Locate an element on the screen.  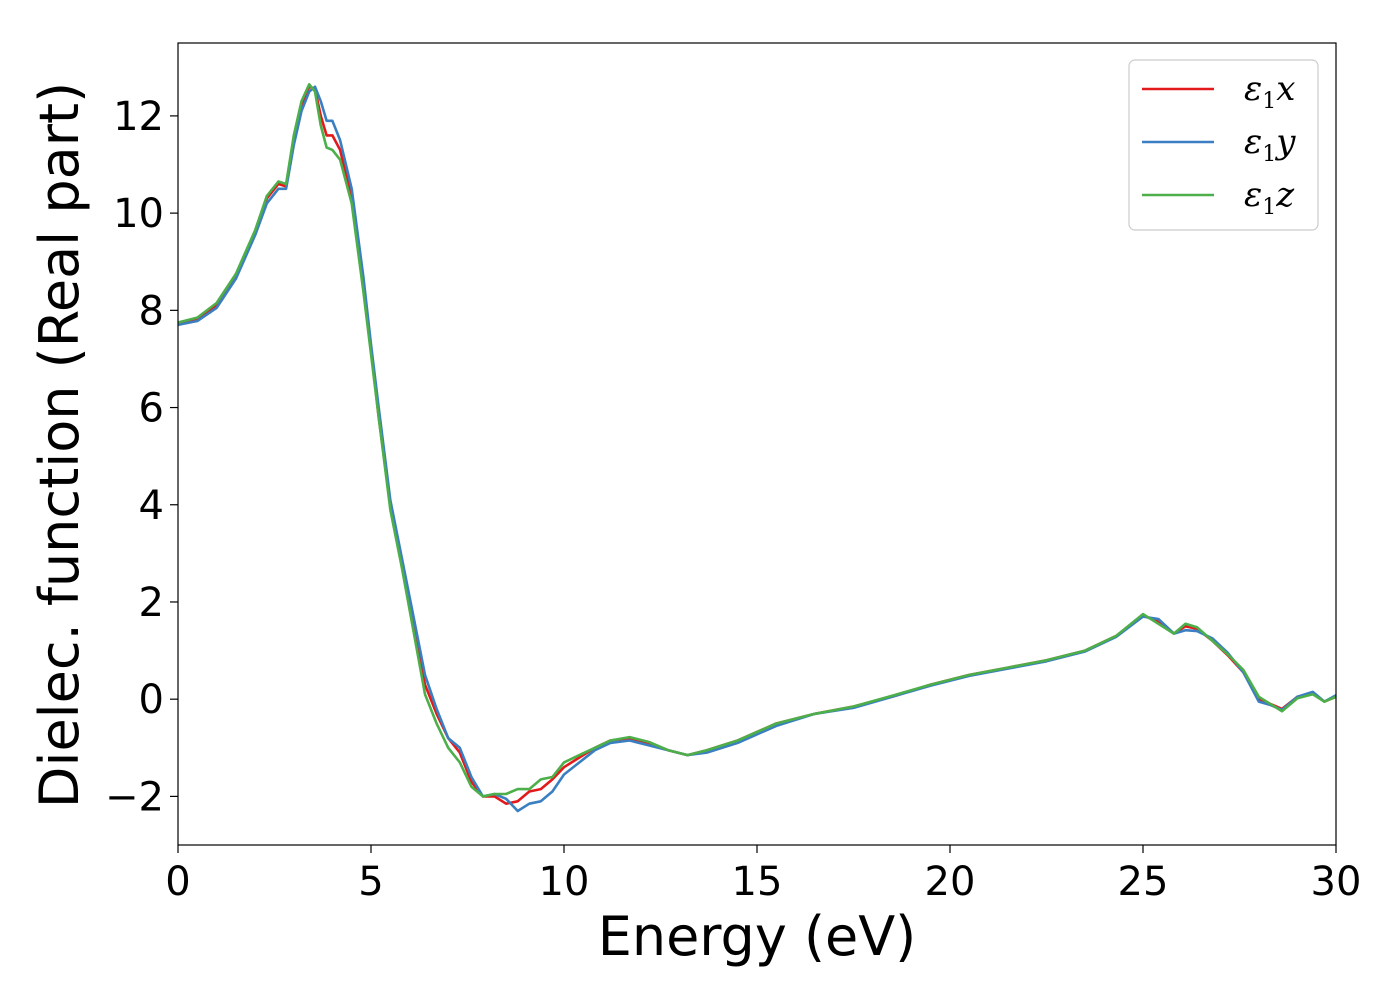
x-axis: 0 5 10 15 20 25 30 is located at coordinates (763, 875).